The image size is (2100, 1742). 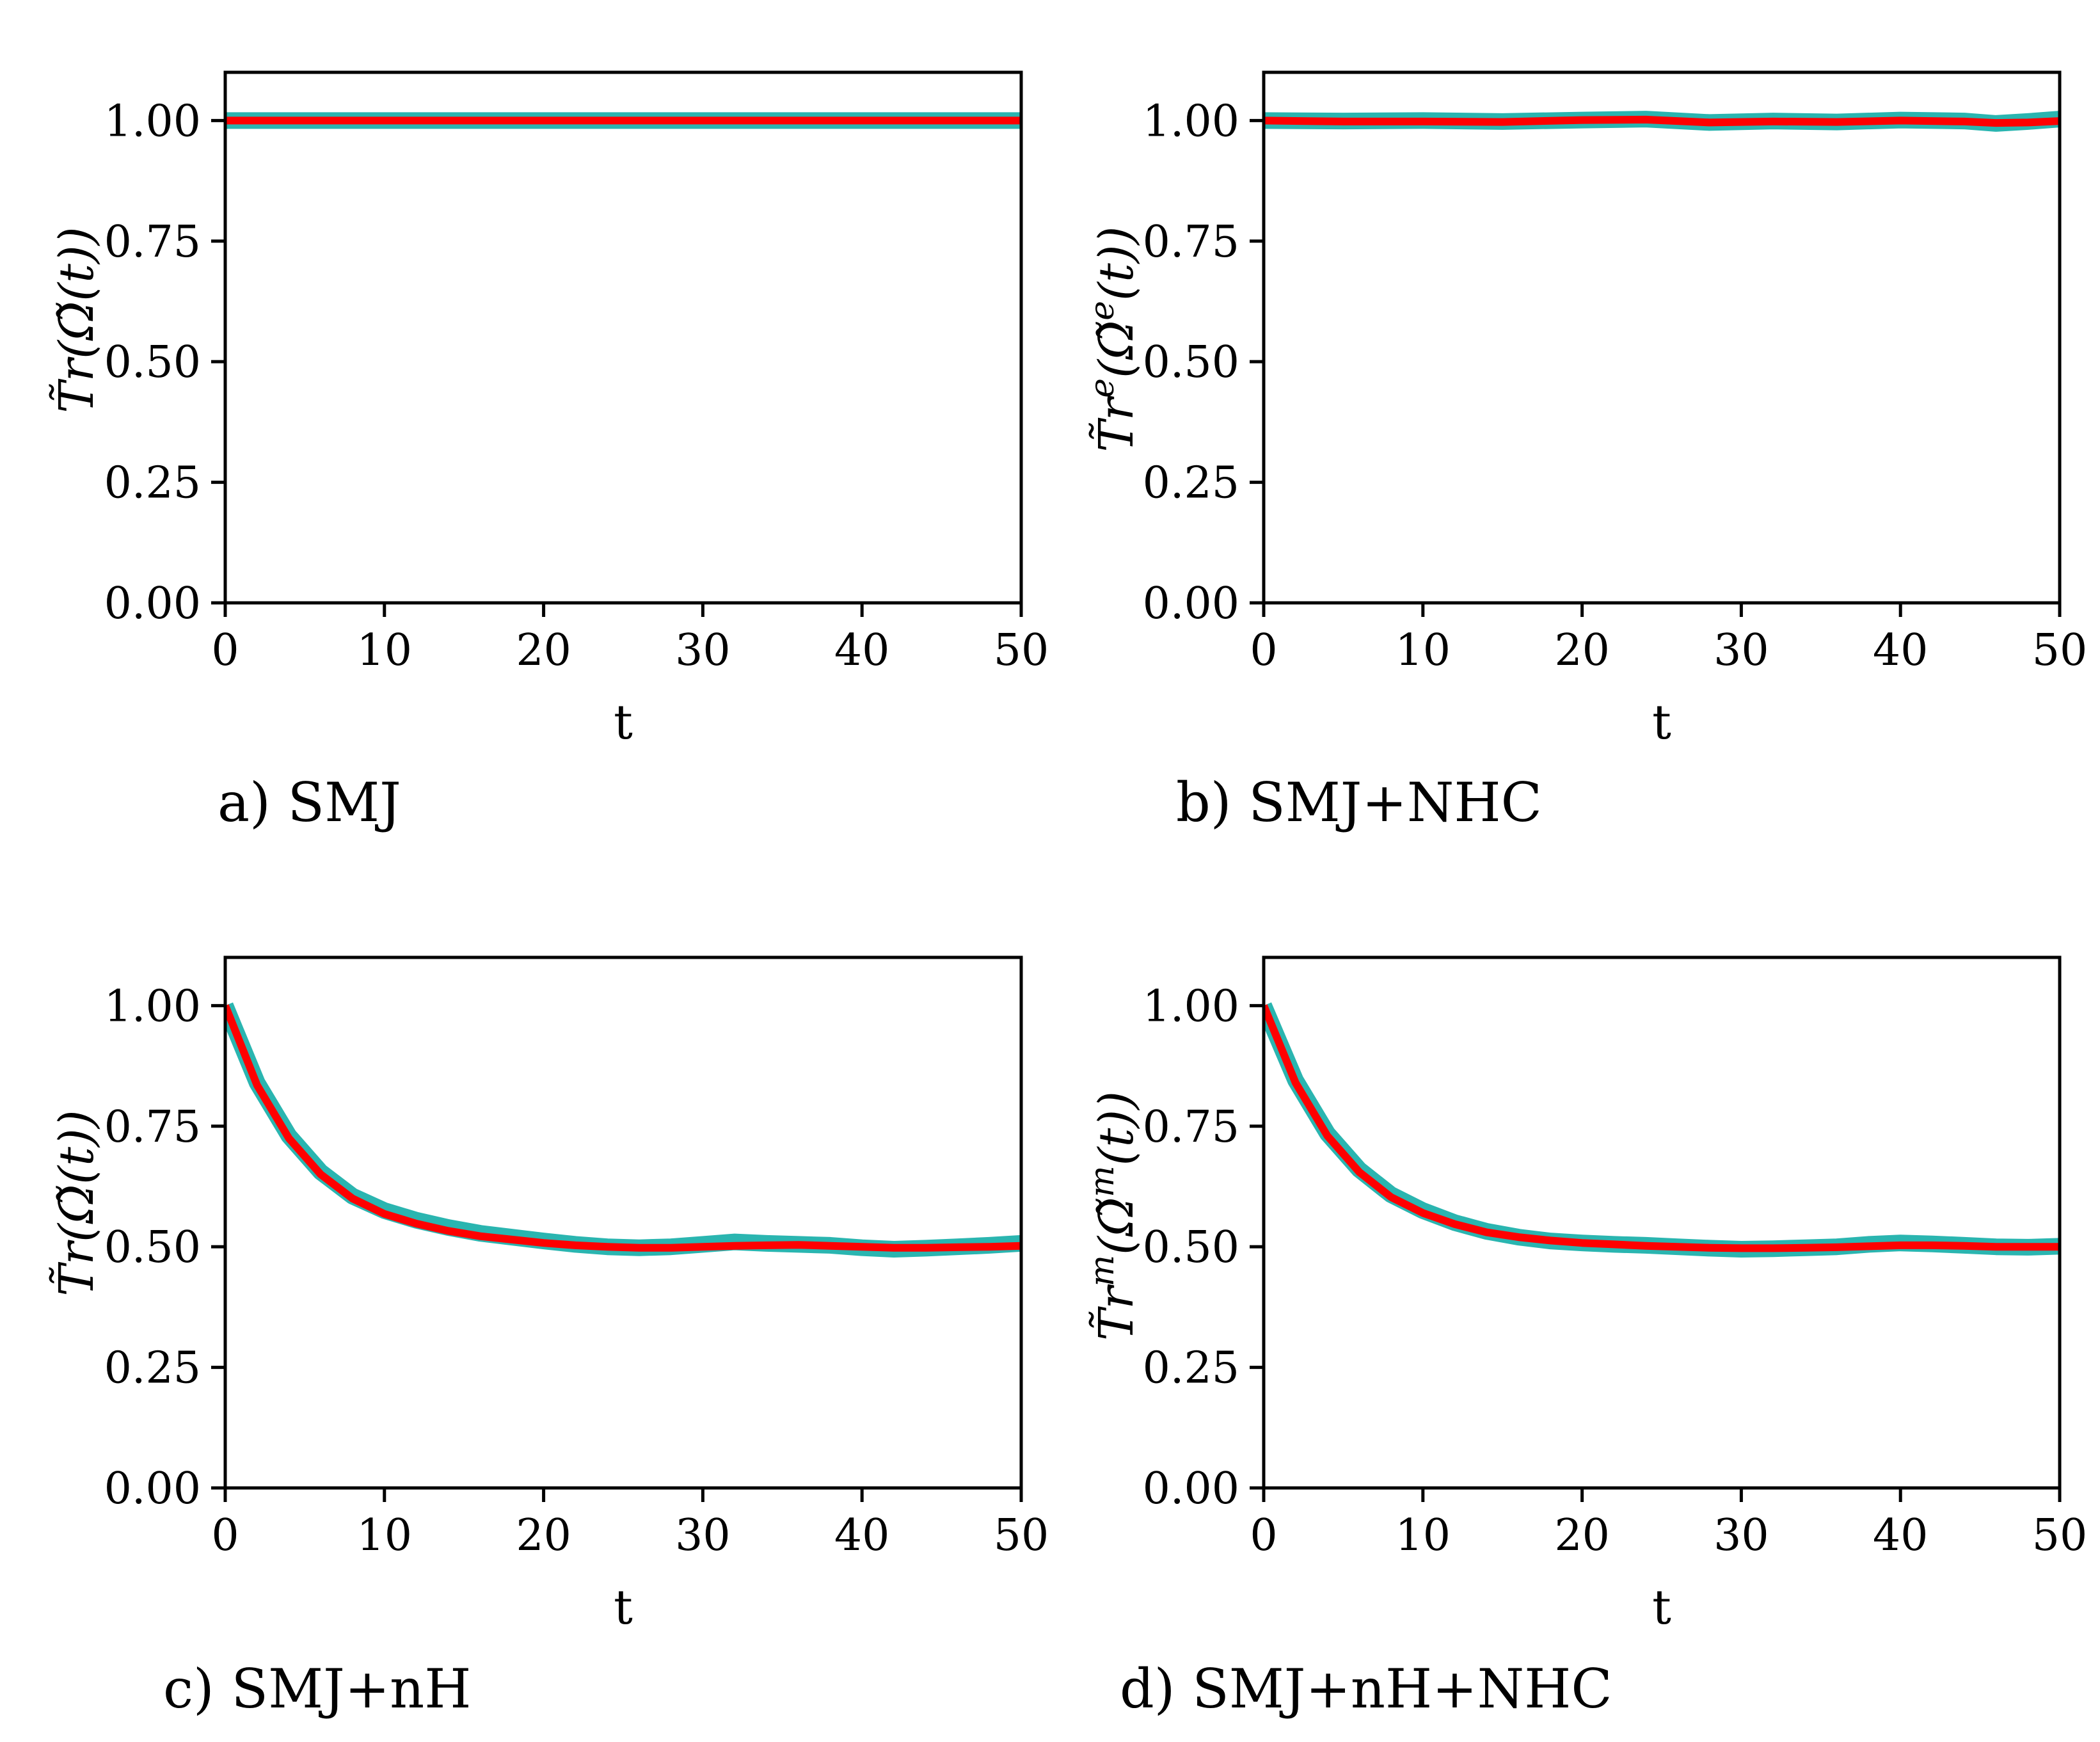 I want to click on panel-caption: c) SMJ+nH, so click(x=317, y=1689).